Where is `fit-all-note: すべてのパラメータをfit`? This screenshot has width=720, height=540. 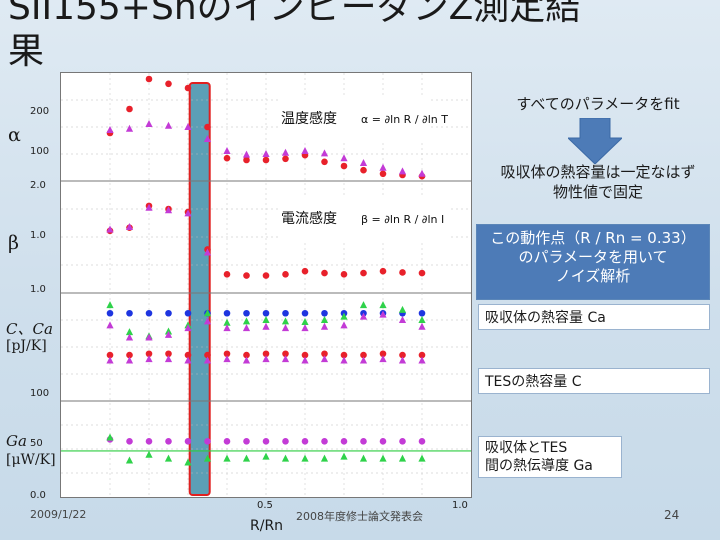
fit-all-note: すべてのパラメータをfit is located at coordinates (598, 104).